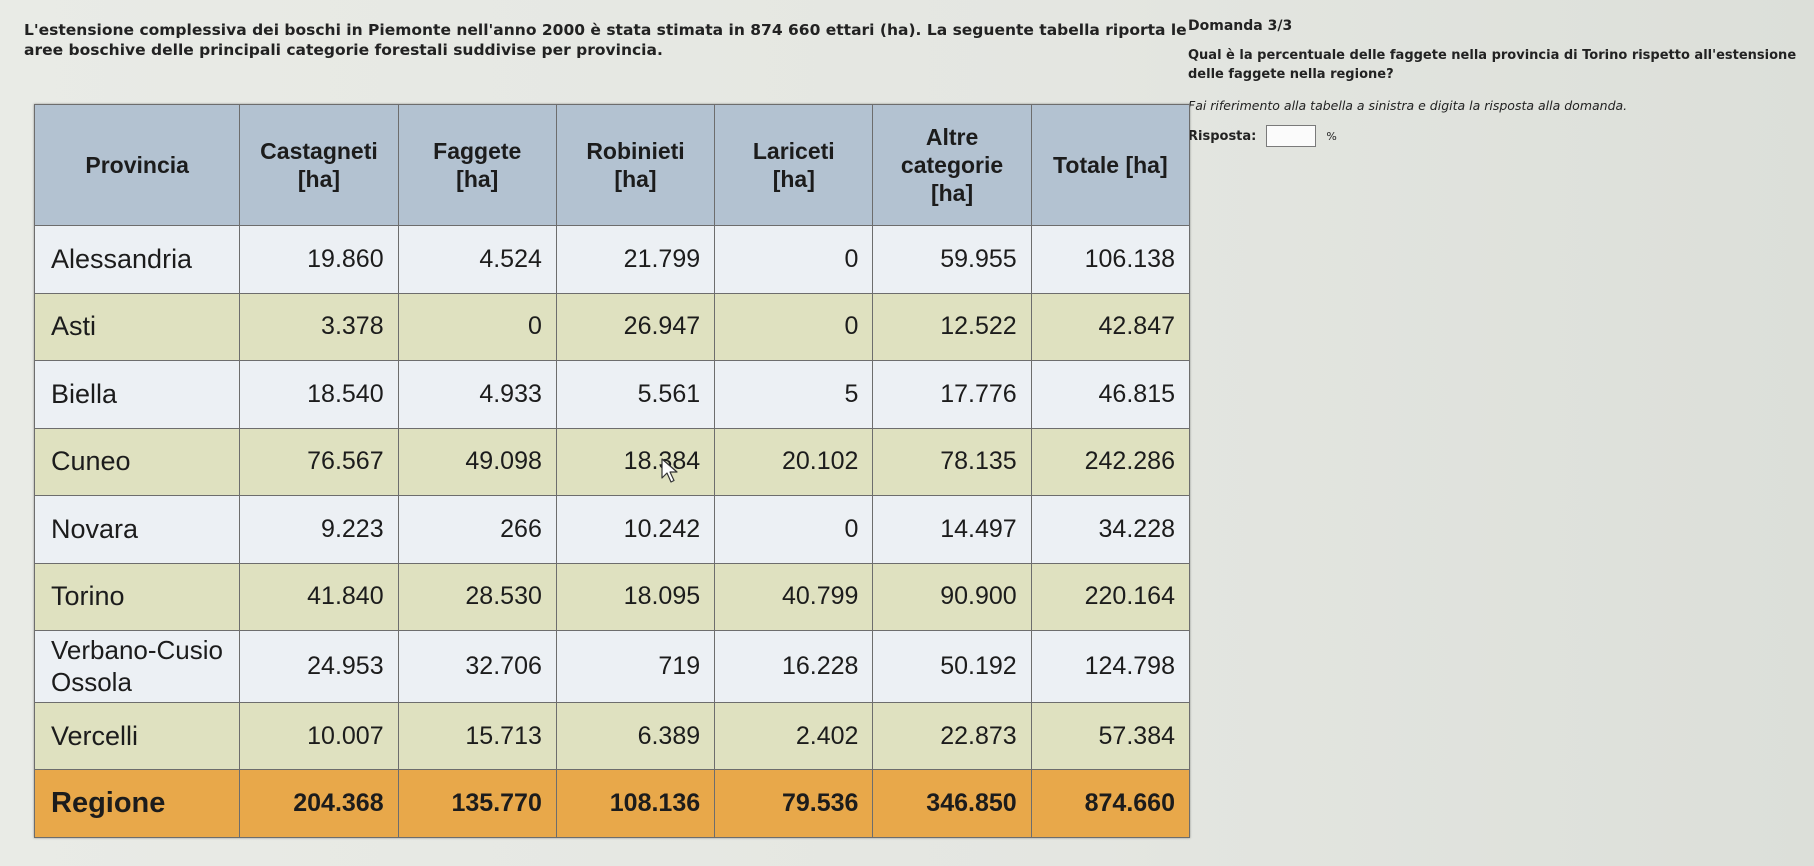 This screenshot has height=866, width=1814. Describe the element at coordinates (319, 394) in the screenshot. I see `cell-value: 18.540` at that location.